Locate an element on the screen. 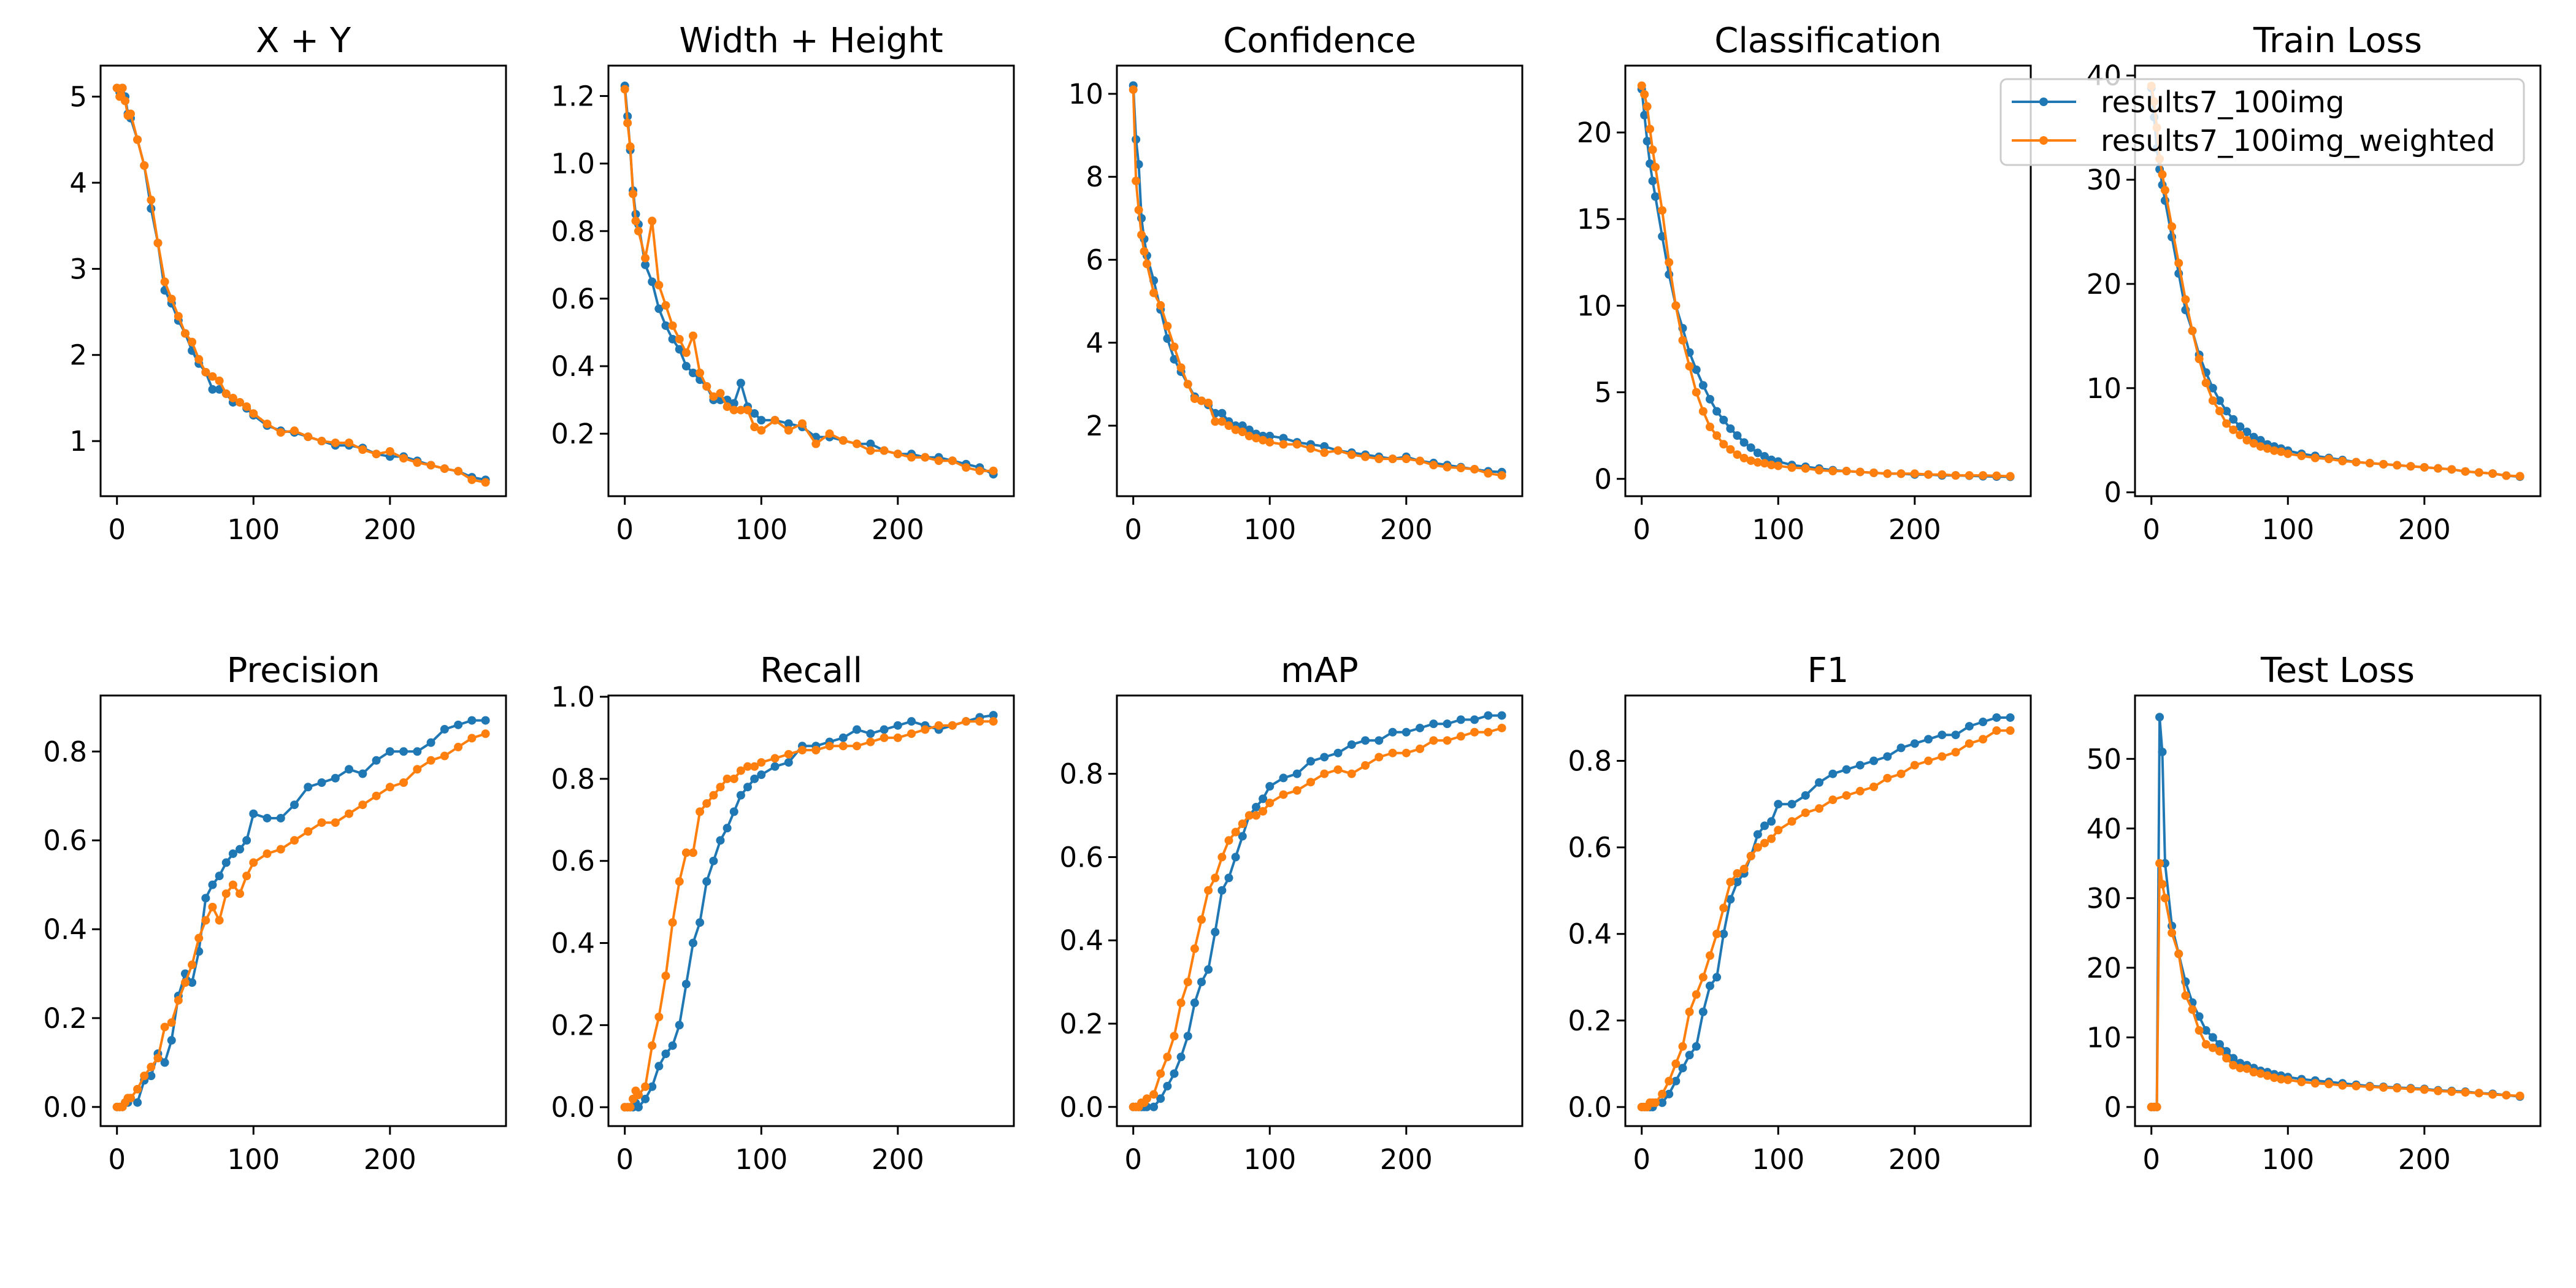 Image resolution: width=2576 pixels, height=1288 pixels. y-tick-label: 0.0 is located at coordinates (65, 1107).